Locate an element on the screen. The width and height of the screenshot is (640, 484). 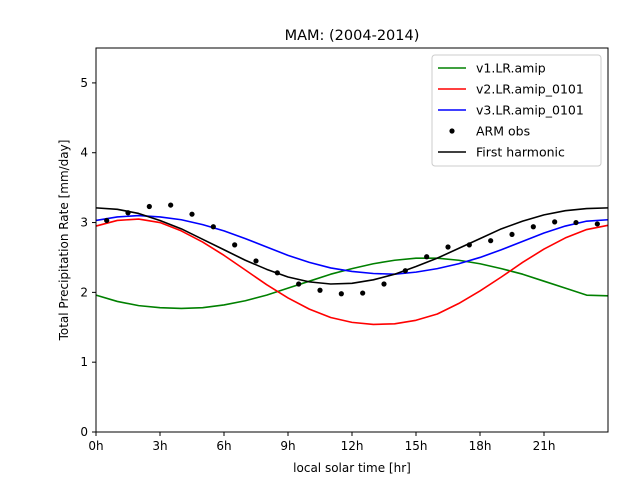
y-tick-label: 4 is located at coordinates (84, 153).